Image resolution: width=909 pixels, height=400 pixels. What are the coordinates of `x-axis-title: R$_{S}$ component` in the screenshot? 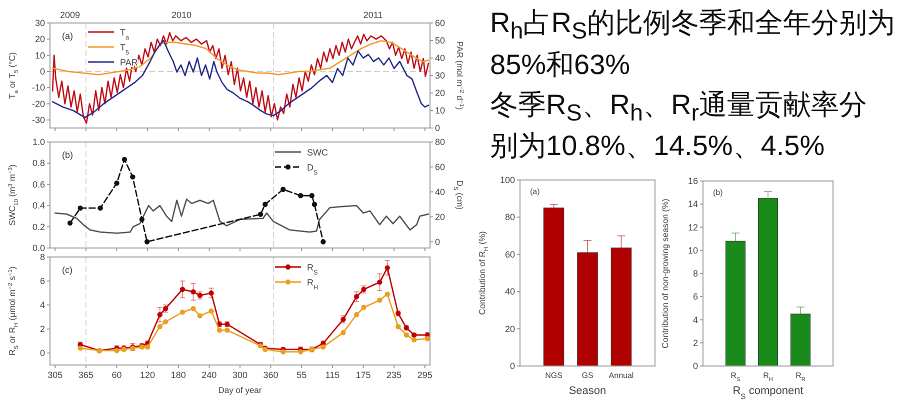 It's located at (768, 392).